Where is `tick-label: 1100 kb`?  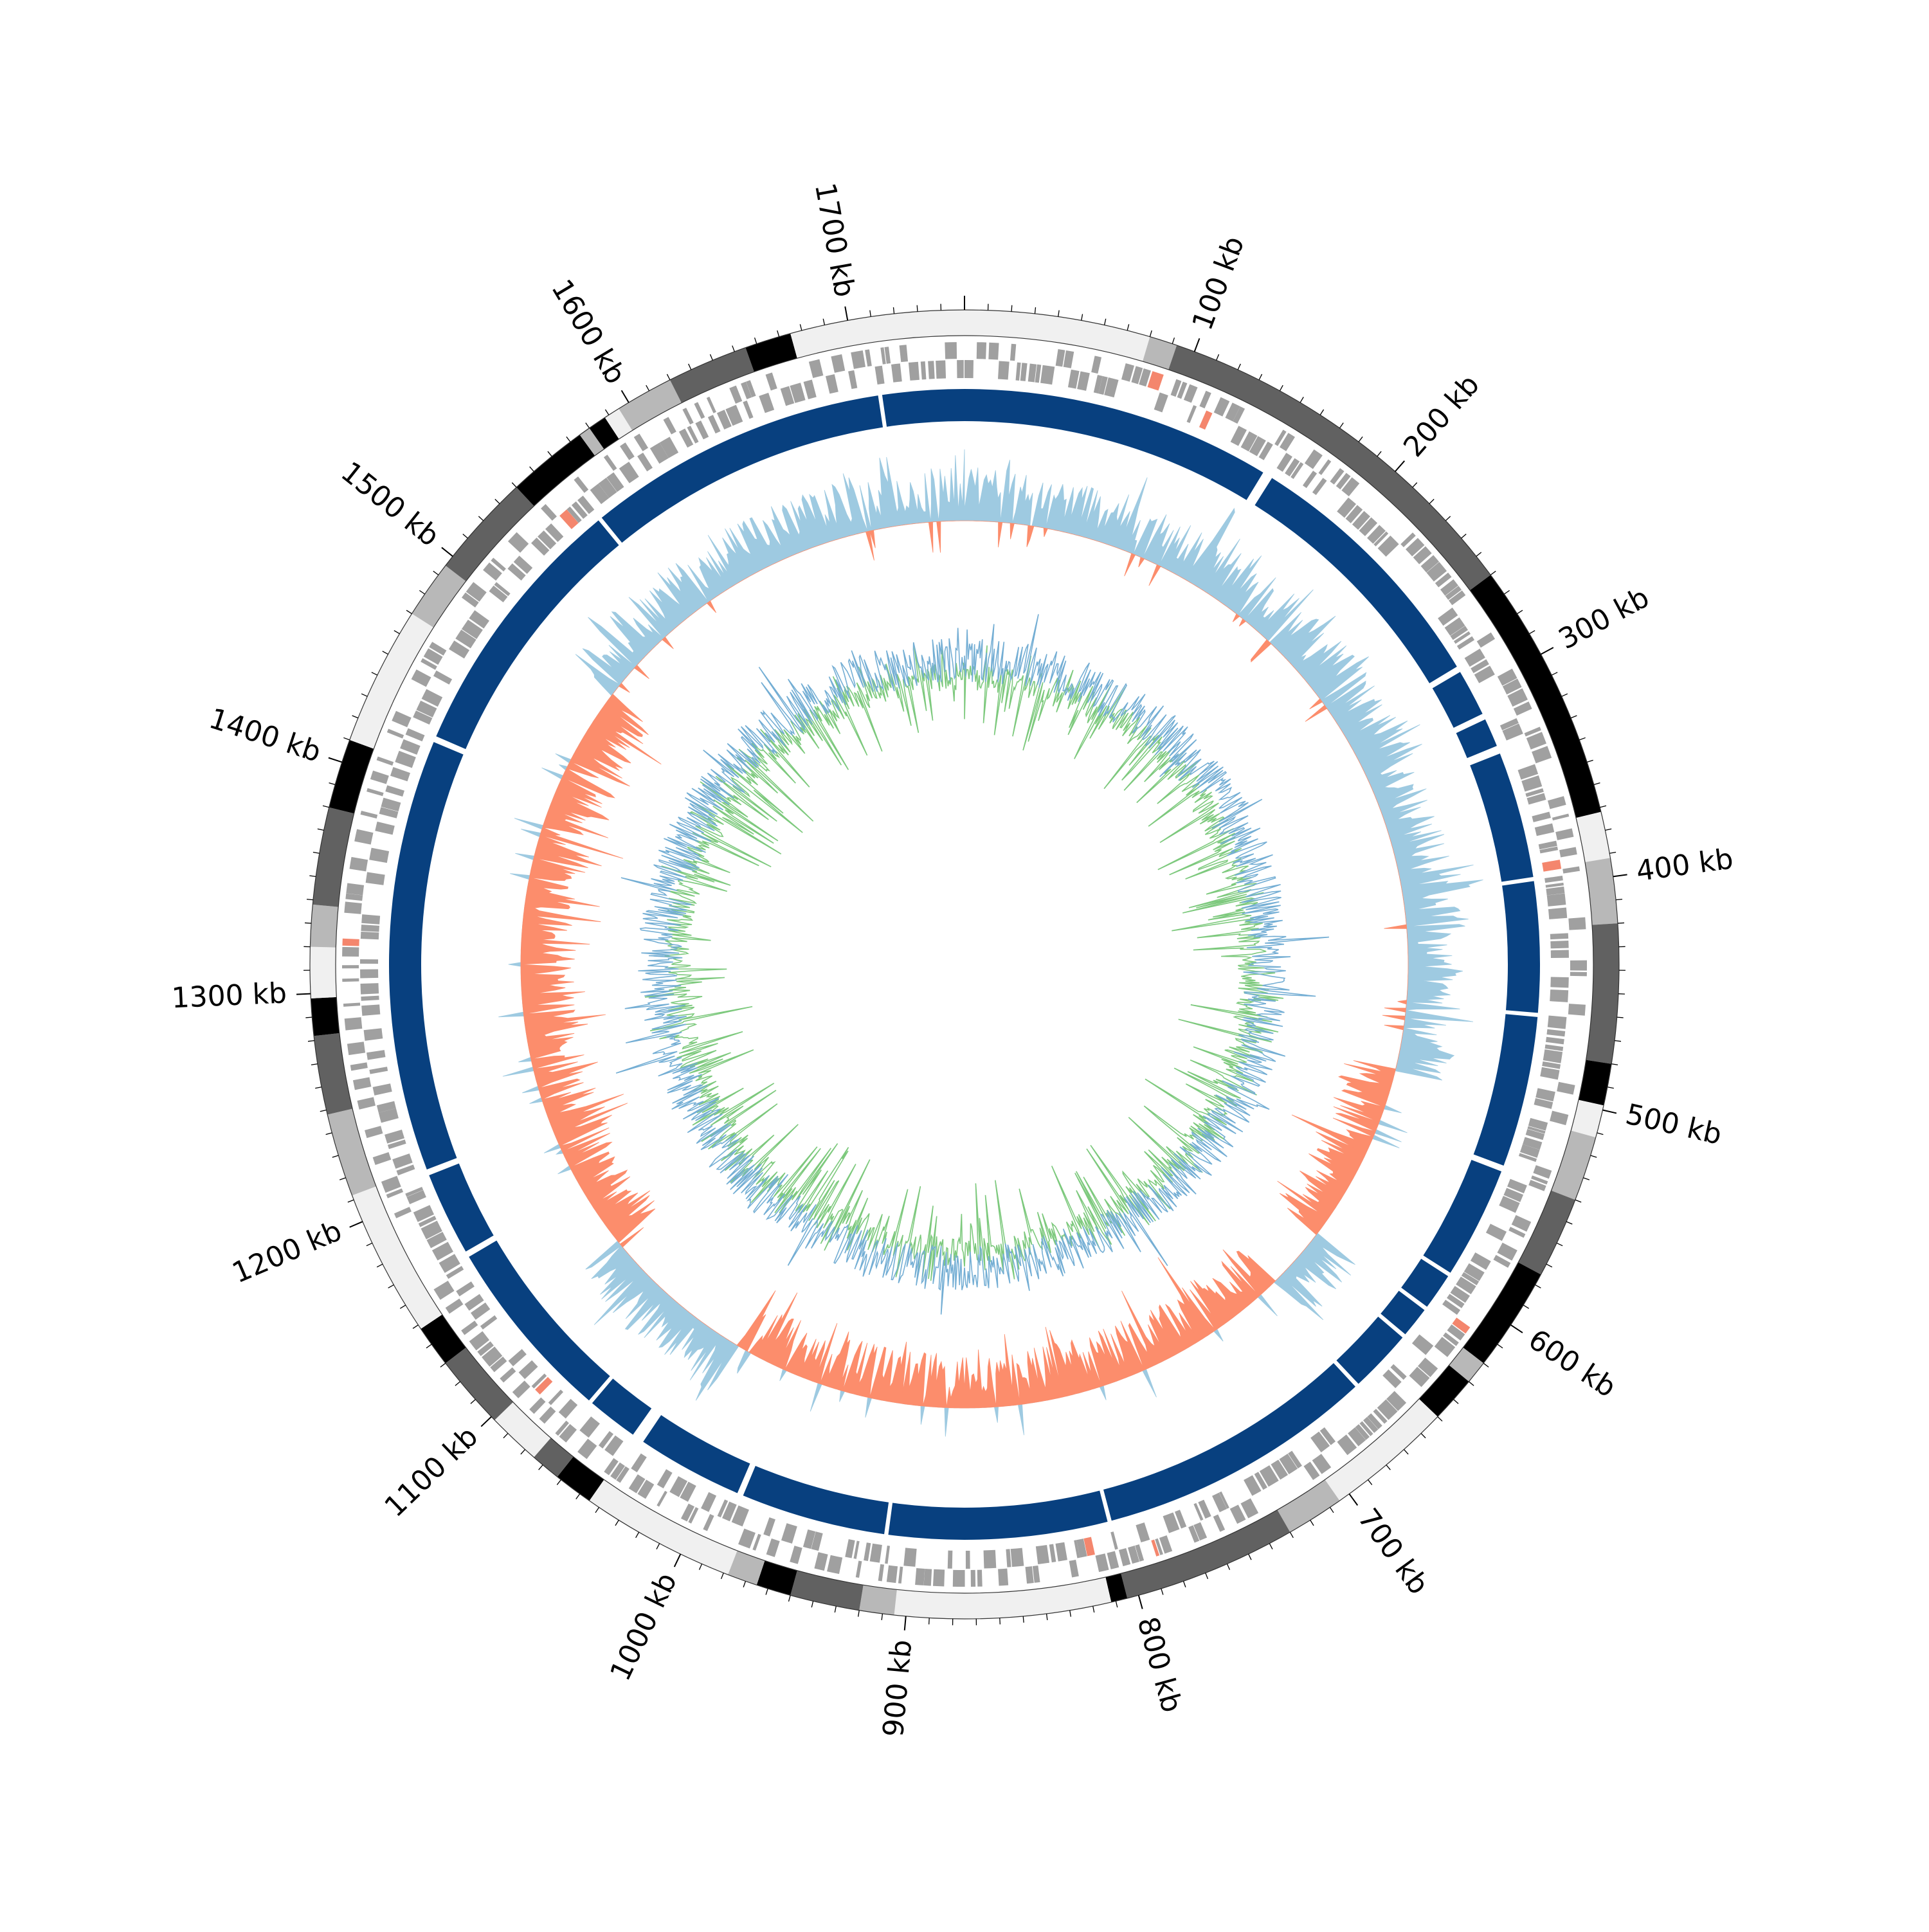 tick-label: 1100 kb is located at coordinates (431, 1472).